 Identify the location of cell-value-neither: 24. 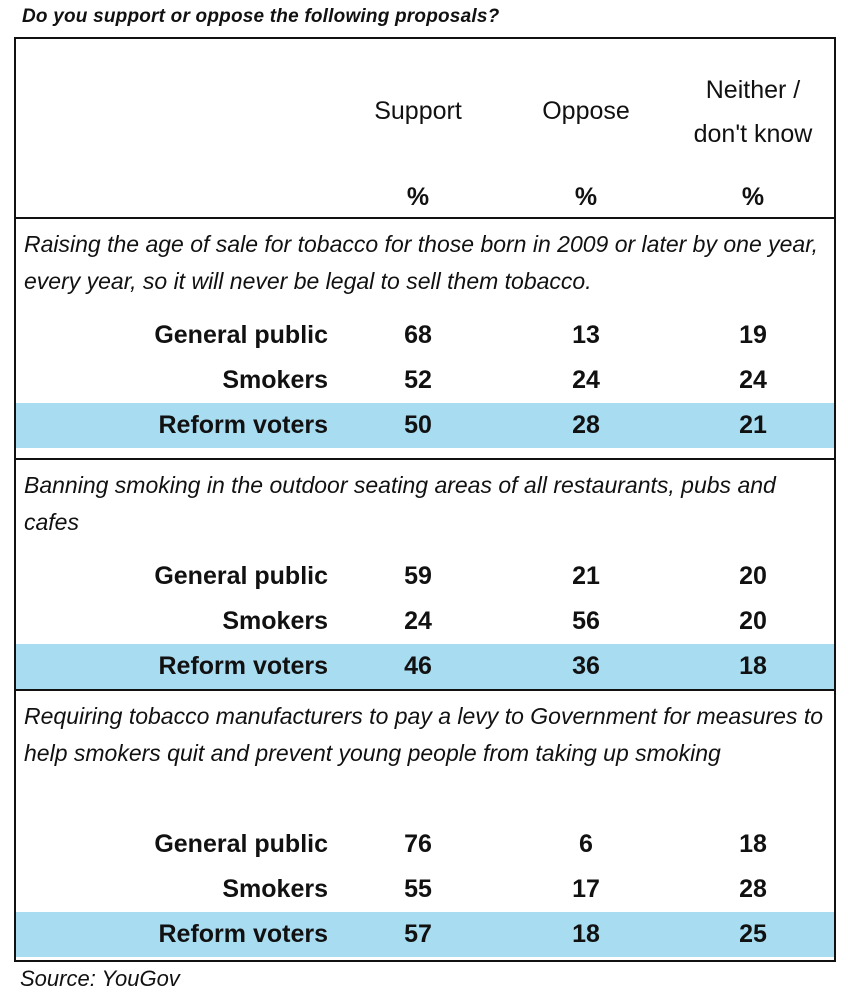
(753, 380).